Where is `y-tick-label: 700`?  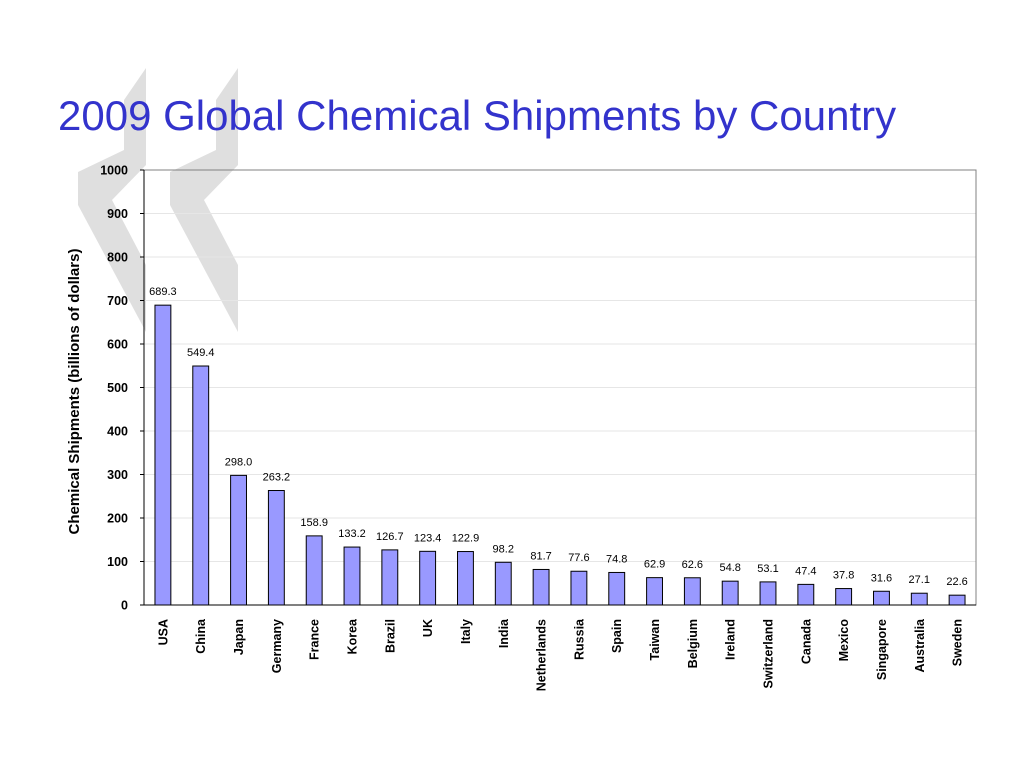
y-tick-label: 700 is located at coordinates (117, 301).